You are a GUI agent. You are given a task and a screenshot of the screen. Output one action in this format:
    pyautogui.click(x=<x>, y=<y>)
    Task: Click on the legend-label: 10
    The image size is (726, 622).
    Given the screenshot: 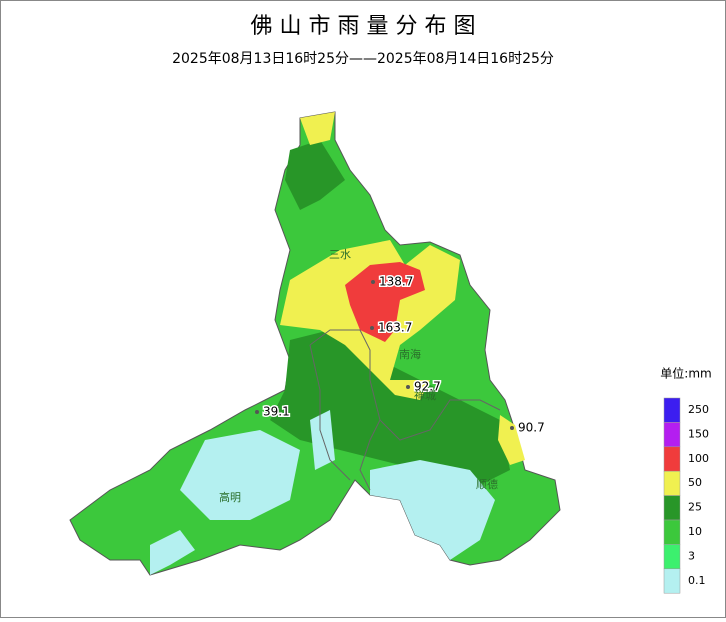 What is the action you would take?
    pyautogui.click(x=695, y=531)
    